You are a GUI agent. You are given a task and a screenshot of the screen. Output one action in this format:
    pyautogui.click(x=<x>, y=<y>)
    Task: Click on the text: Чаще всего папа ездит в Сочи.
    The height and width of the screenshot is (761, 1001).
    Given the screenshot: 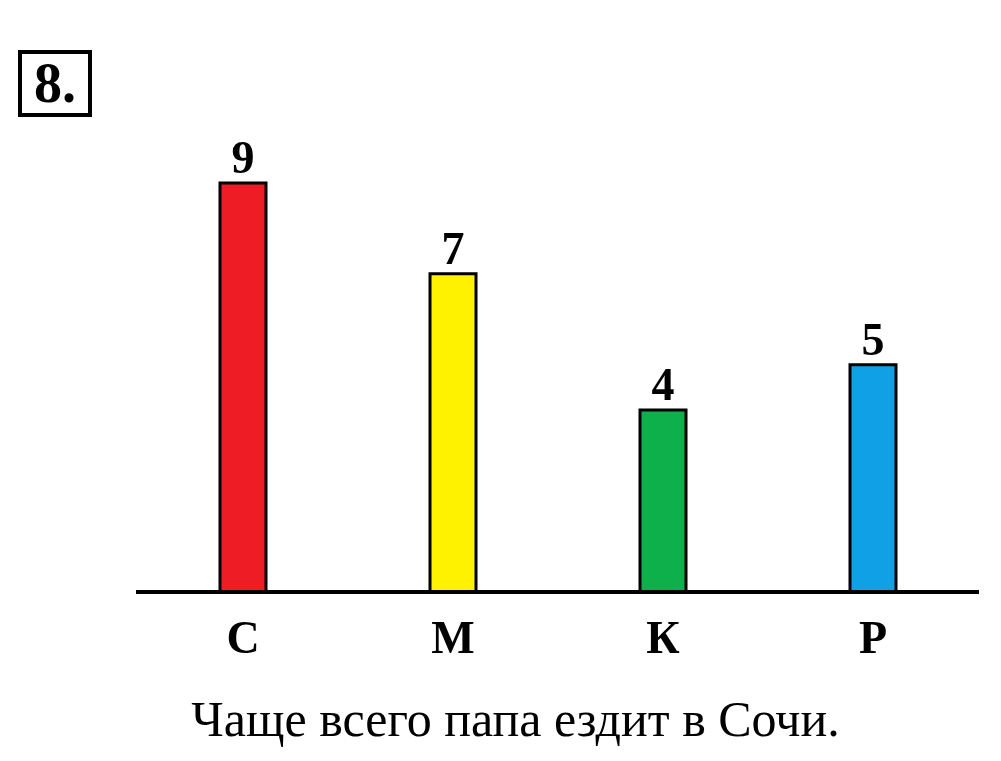 What is the action you would take?
    pyautogui.click(x=515, y=719)
    